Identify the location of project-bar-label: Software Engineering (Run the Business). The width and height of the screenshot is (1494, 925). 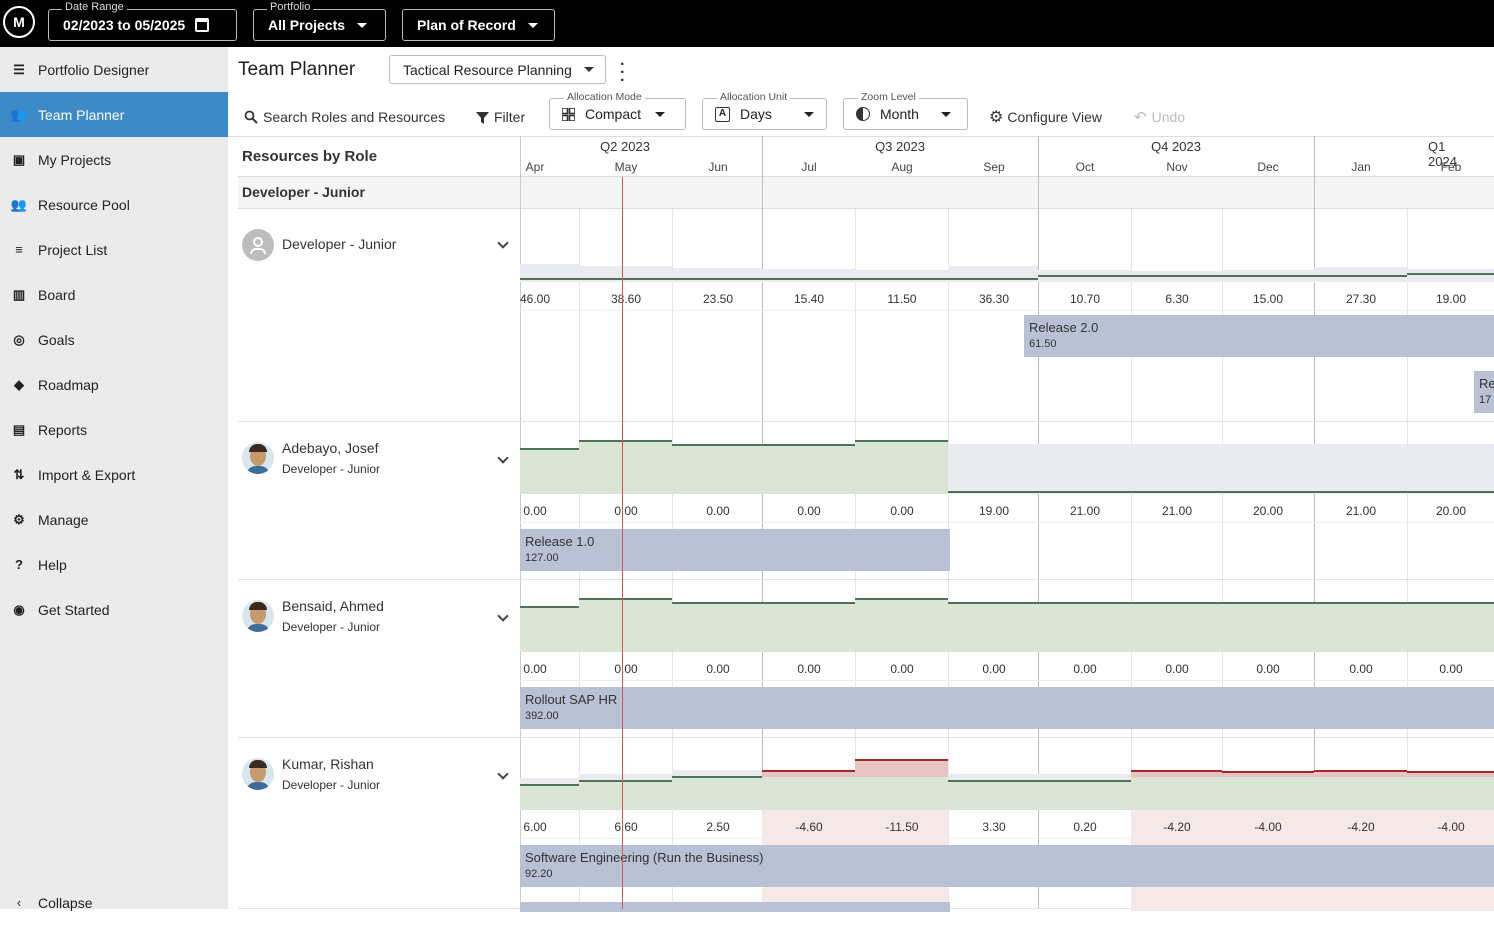
(644, 857).